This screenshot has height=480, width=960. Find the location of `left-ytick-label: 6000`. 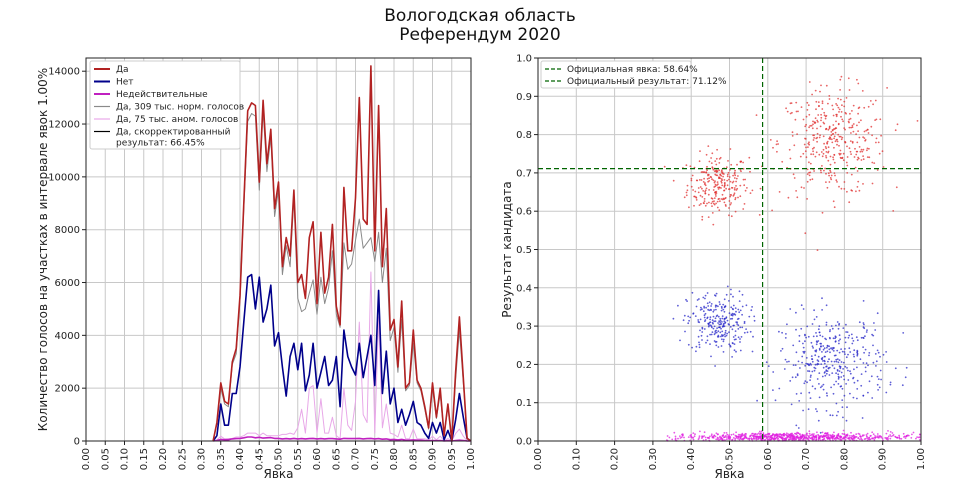

left-ytick-label: 6000 is located at coordinates (67, 283).